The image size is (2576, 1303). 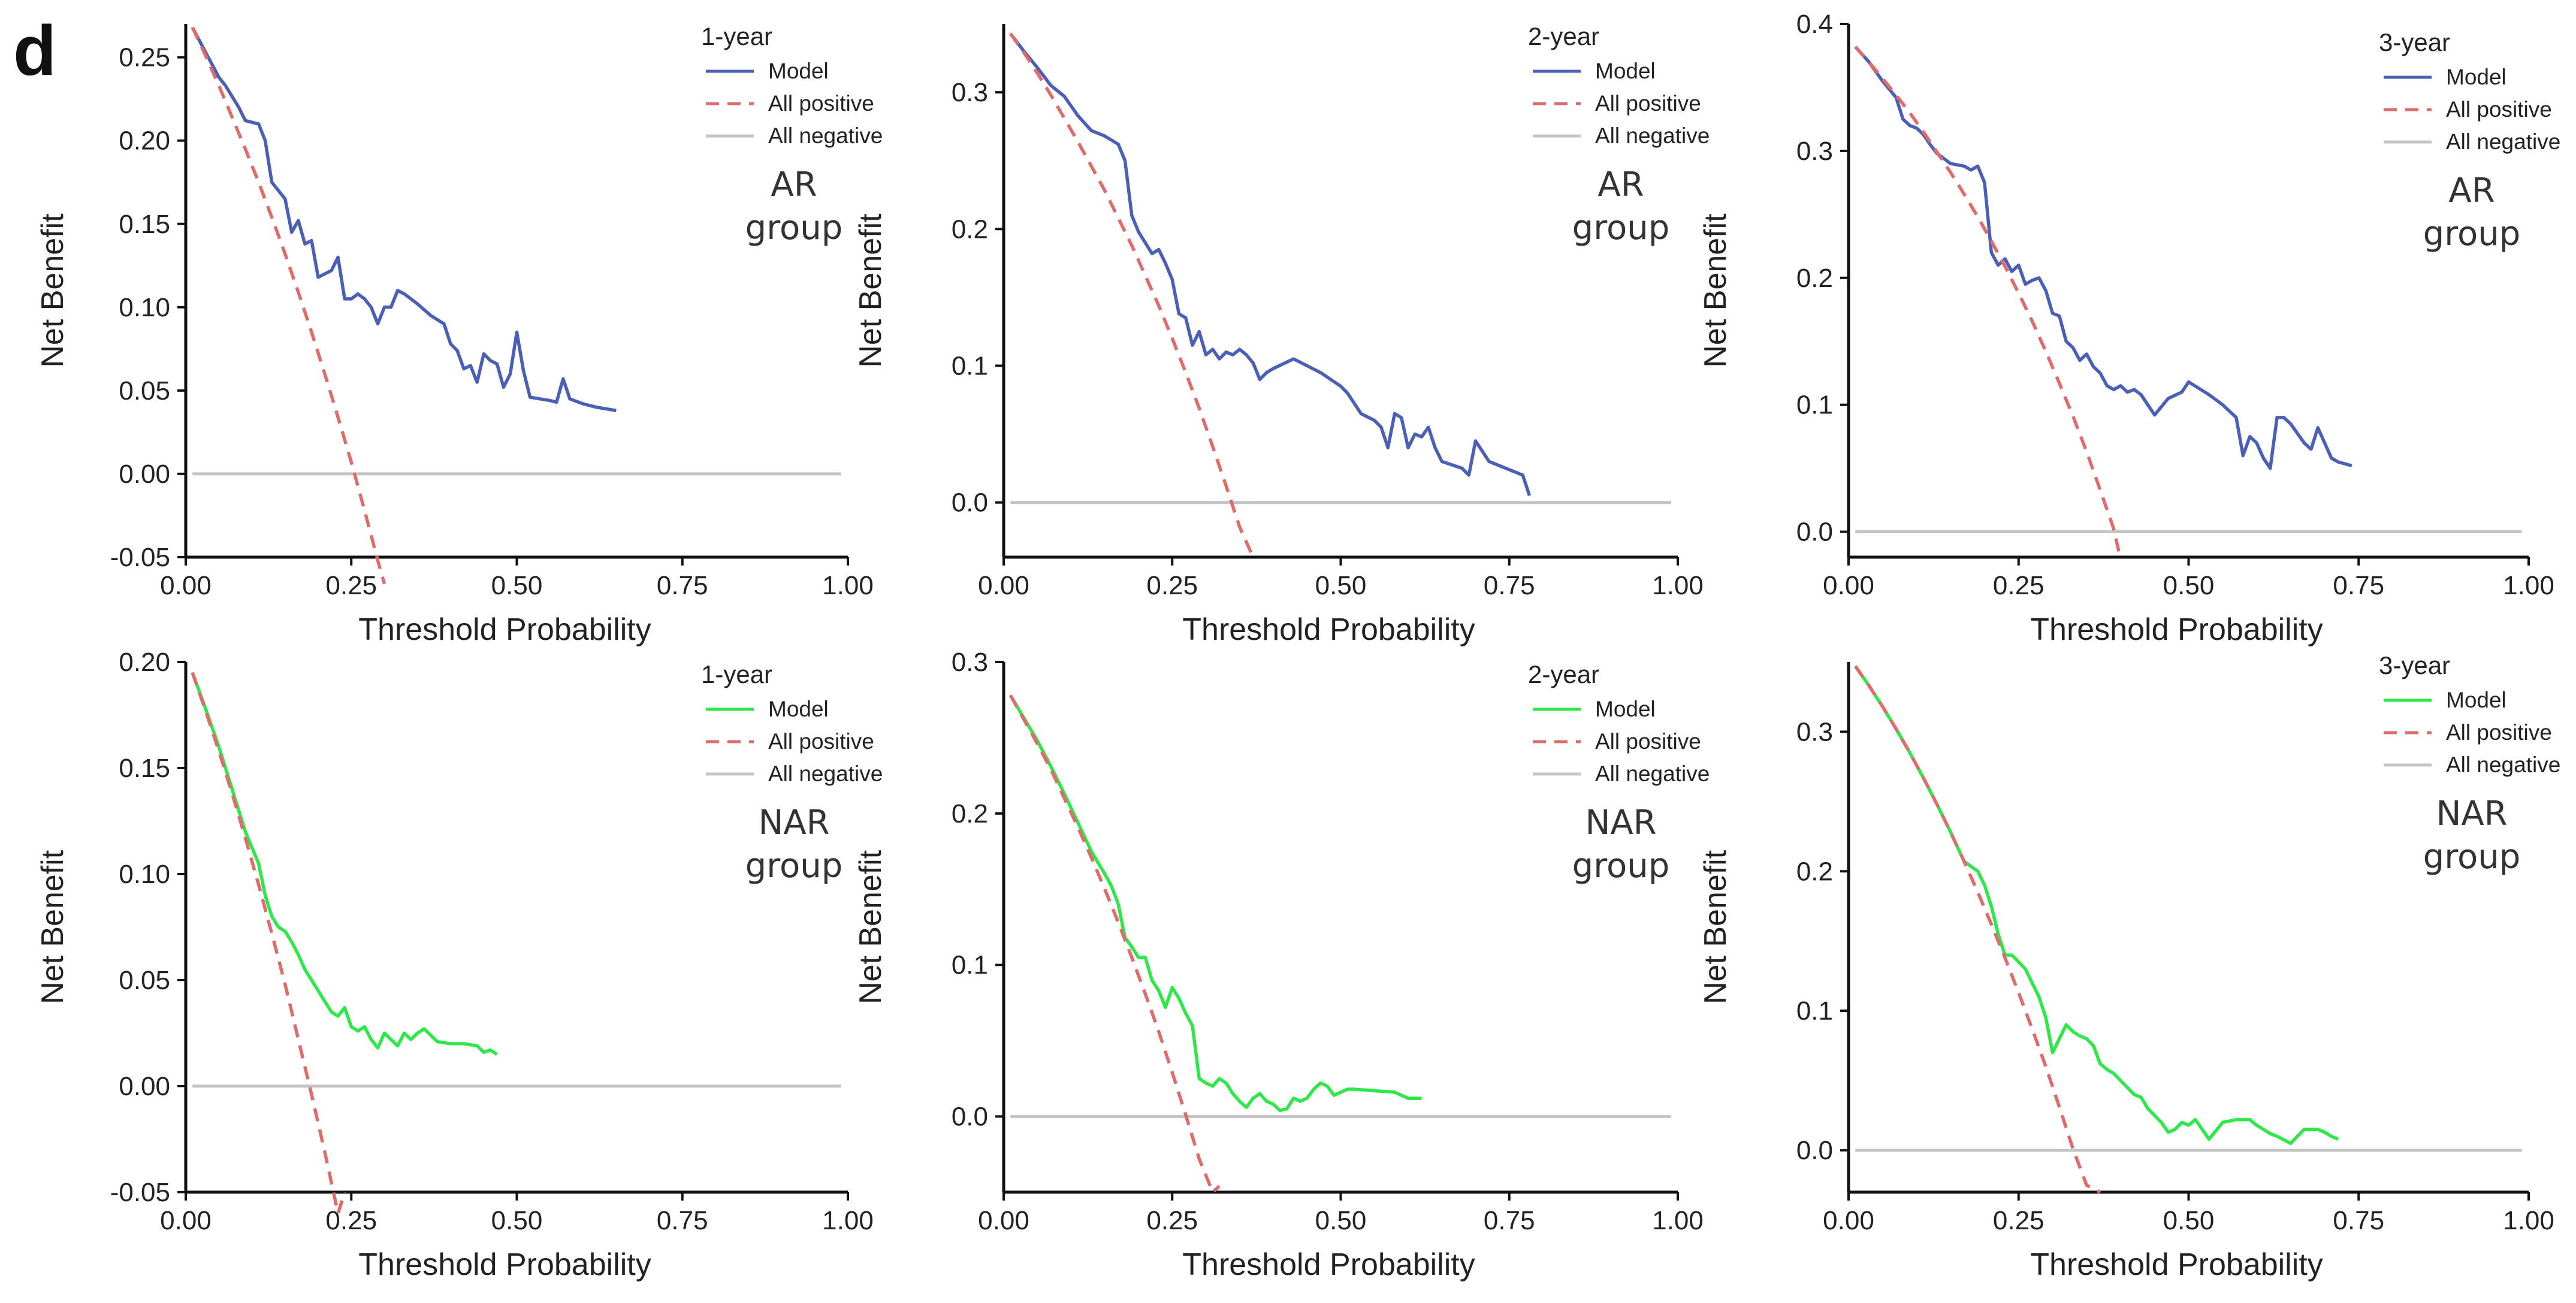 I want to click on legend-title: 2-year, so click(x=1564, y=36).